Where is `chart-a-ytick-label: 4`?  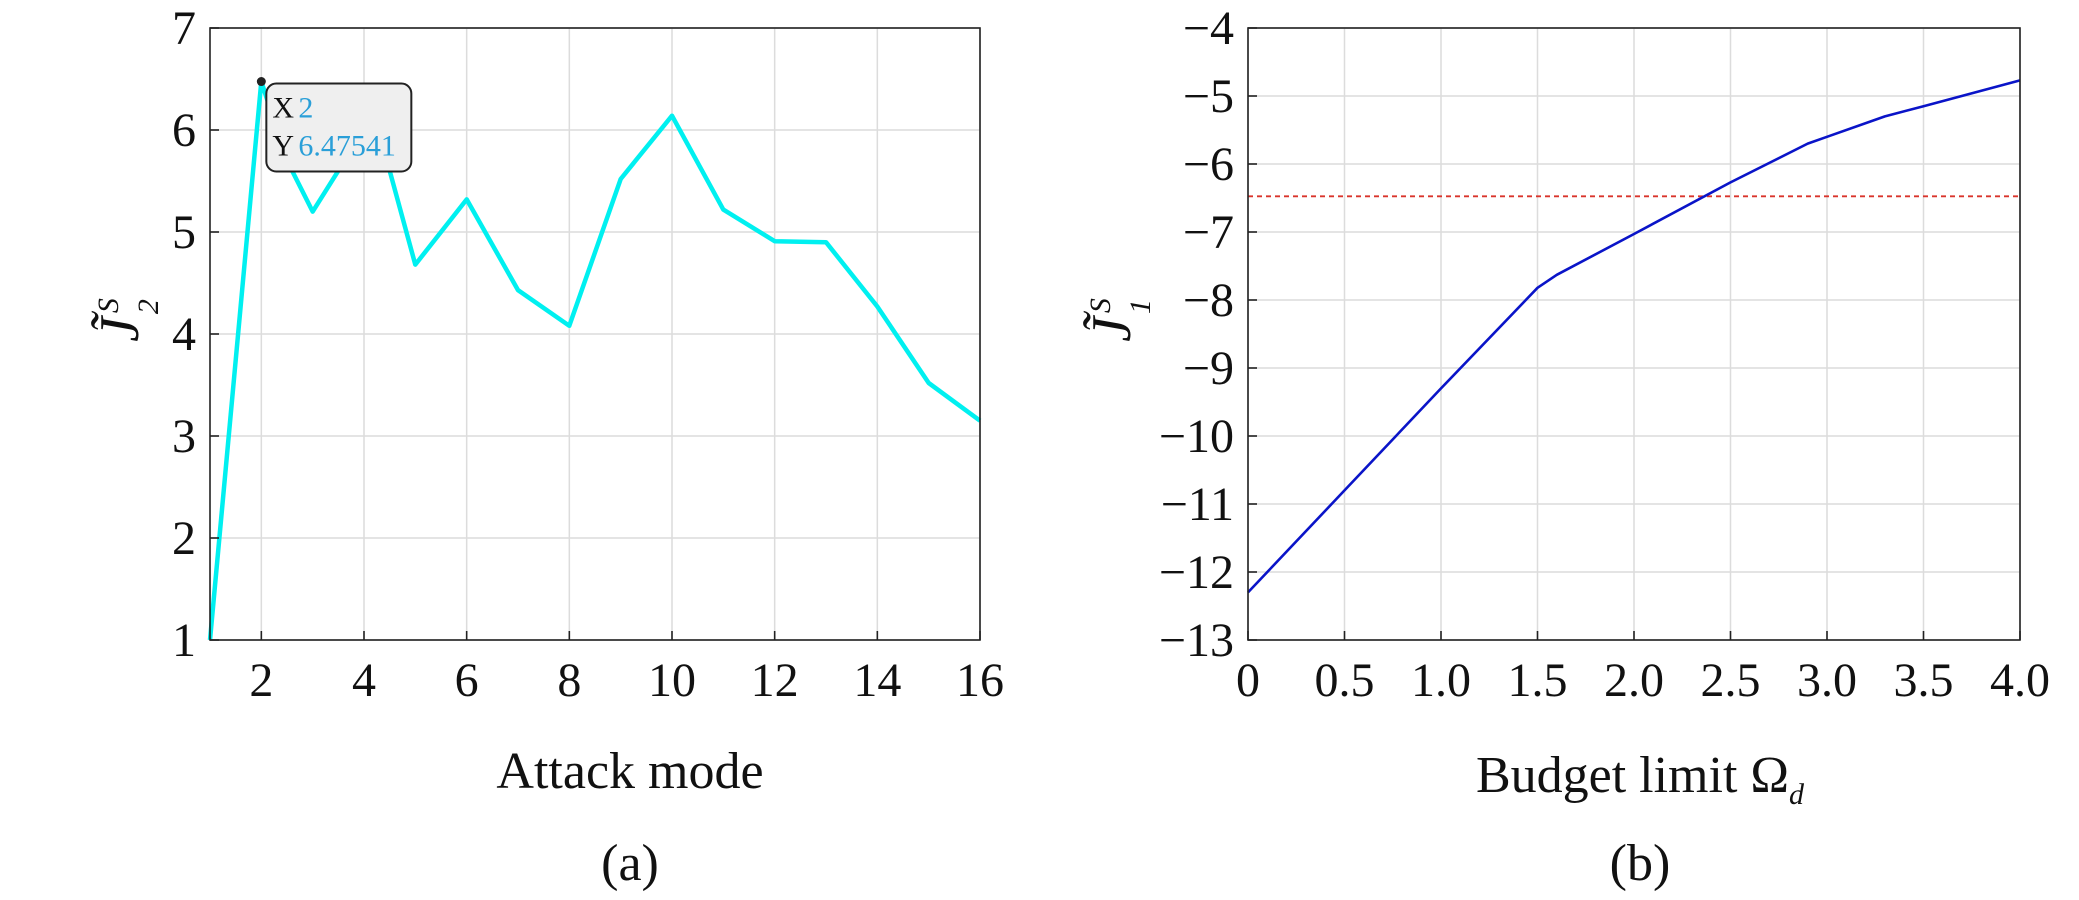 chart-a-ytick-label: 4 is located at coordinates (184, 334).